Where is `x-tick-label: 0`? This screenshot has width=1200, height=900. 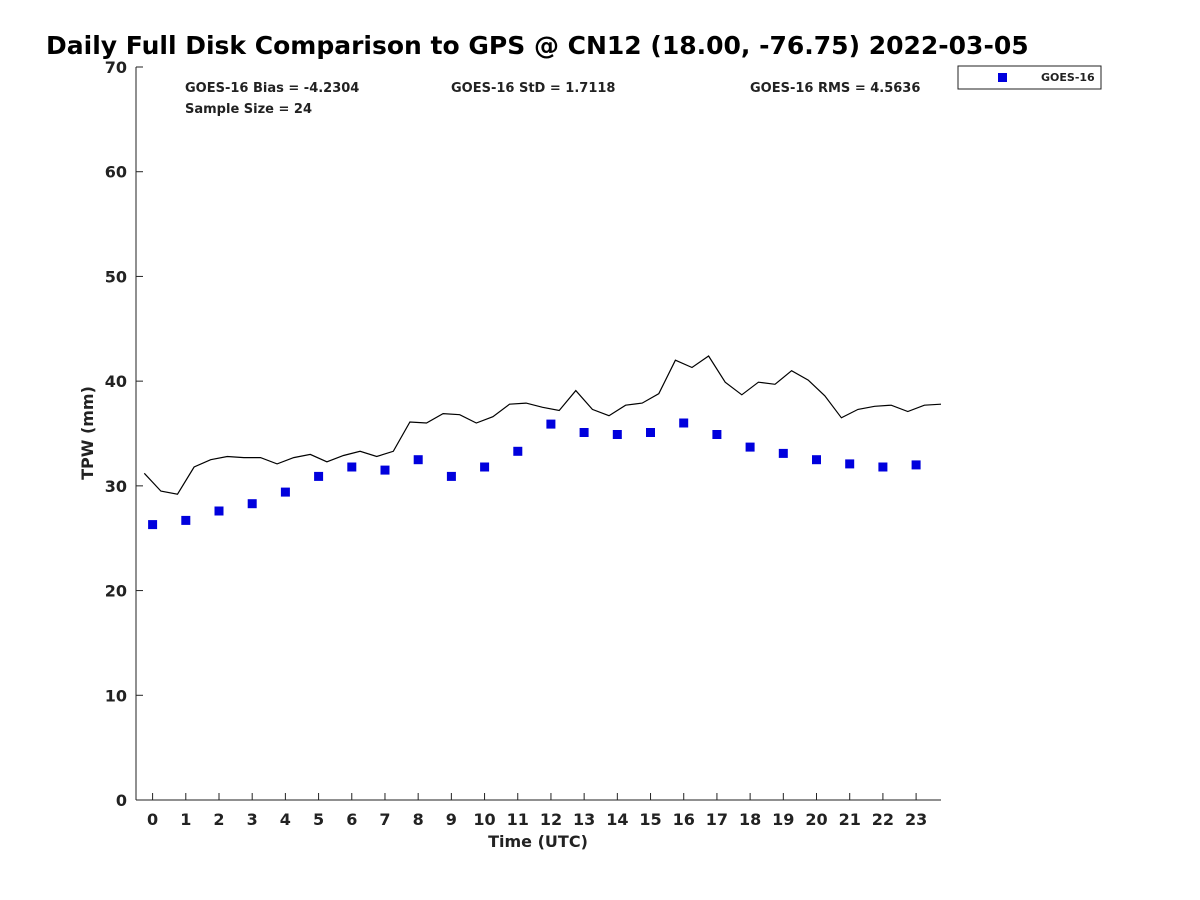 x-tick-label: 0 is located at coordinates (152, 819).